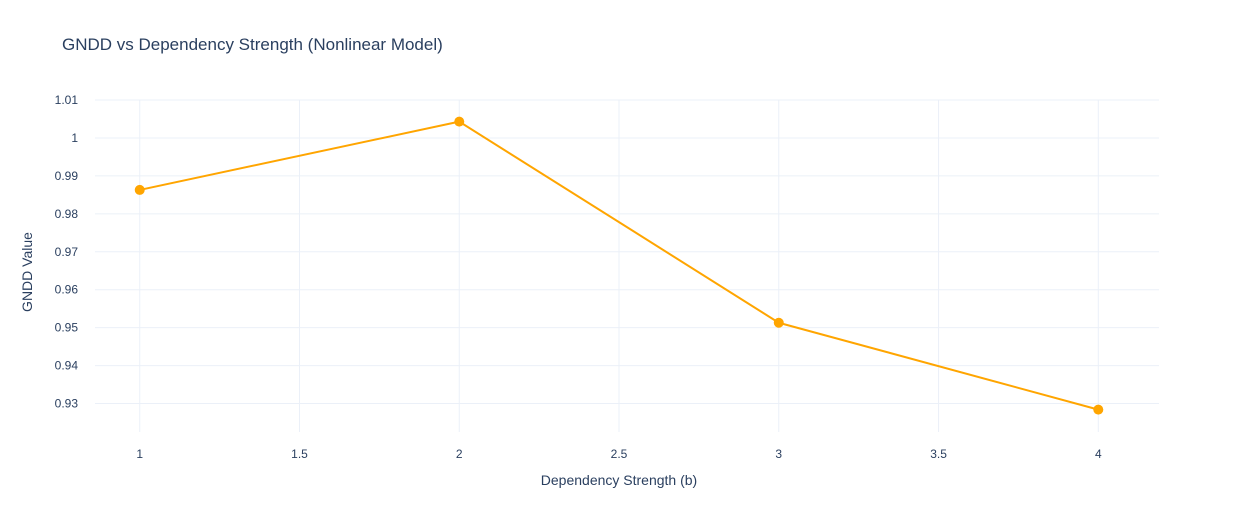 This screenshot has height=525, width=1239. I want to click on x-tick-label: 2.5, so click(619, 454).